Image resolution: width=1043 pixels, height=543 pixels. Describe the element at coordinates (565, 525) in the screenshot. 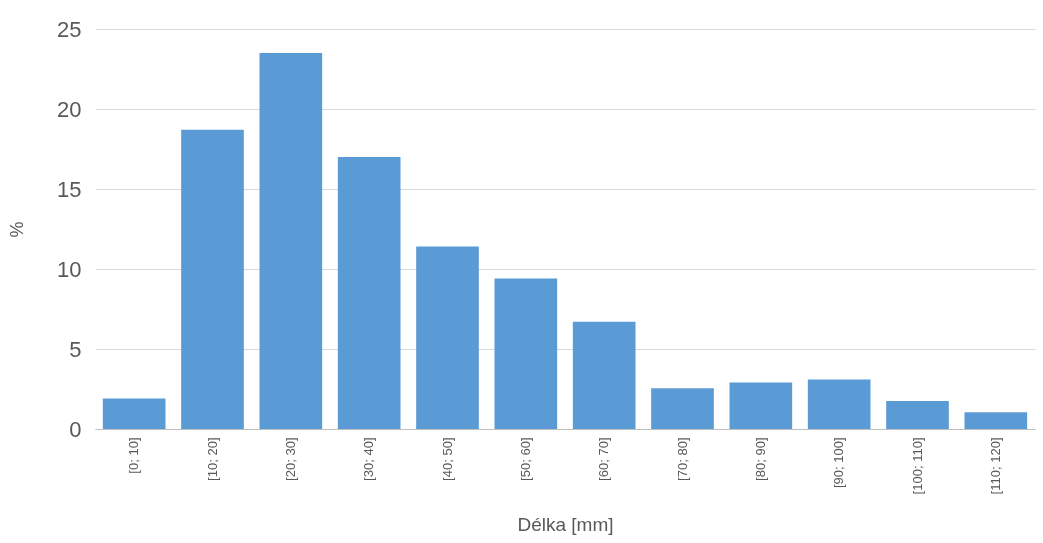

I see `x-axis-title: Délka [mm]` at that location.